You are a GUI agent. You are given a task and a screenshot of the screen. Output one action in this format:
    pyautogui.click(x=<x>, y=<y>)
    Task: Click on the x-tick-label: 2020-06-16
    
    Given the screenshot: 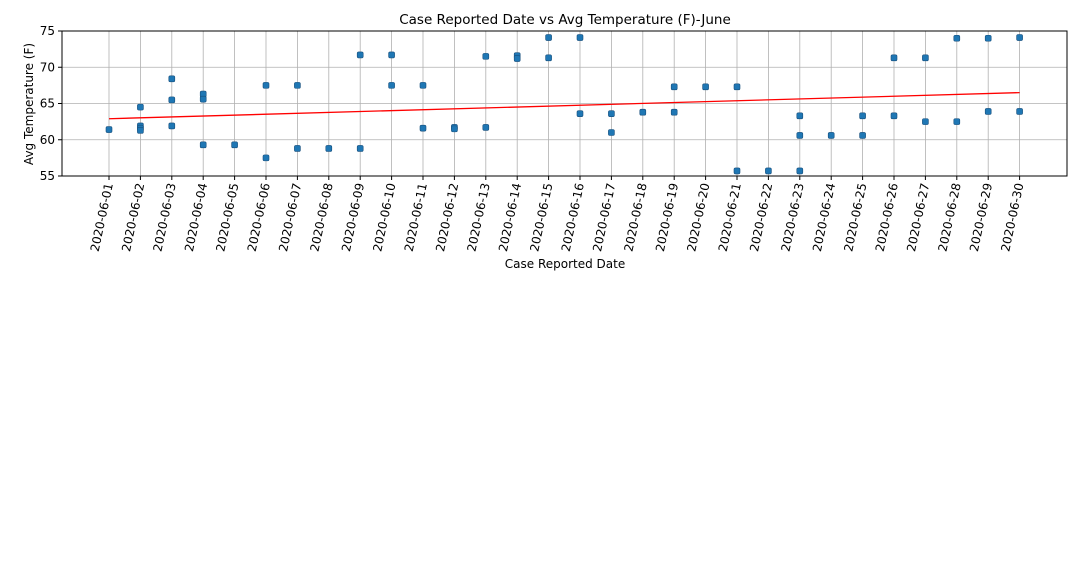 What is the action you would take?
    pyautogui.click(x=573, y=217)
    